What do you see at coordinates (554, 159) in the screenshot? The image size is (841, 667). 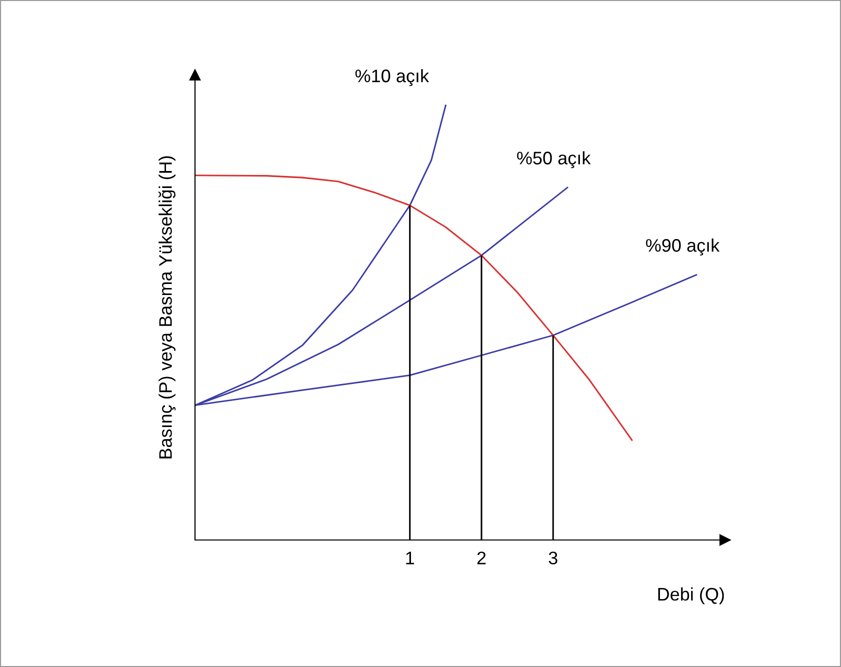 I see `series-label: %50 açık` at bounding box center [554, 159].